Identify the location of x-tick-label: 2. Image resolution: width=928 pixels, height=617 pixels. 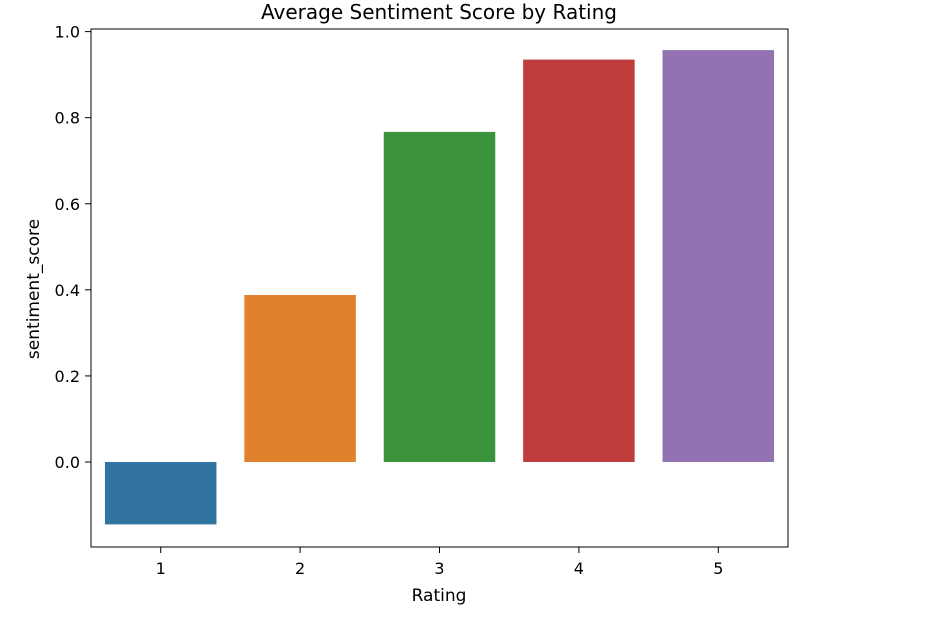
(300, 568).